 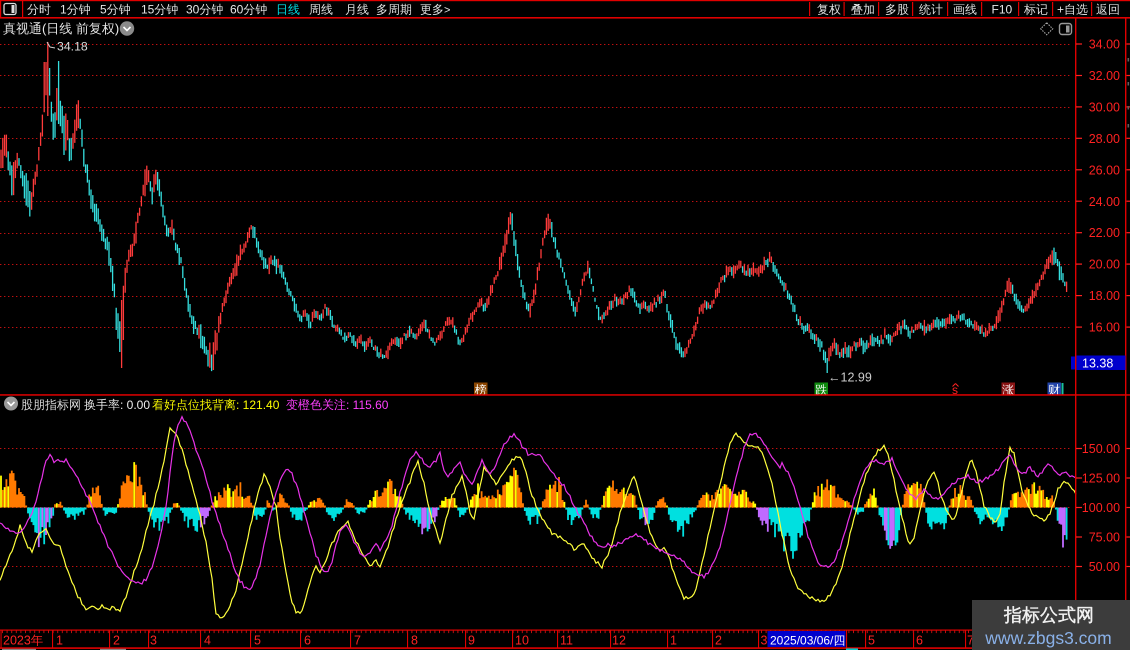 What do you see at coordinates (367, 405) in the screenshot?
I see `svg-text:: 115.60: : 115.60` at bounding box center [367, 405].